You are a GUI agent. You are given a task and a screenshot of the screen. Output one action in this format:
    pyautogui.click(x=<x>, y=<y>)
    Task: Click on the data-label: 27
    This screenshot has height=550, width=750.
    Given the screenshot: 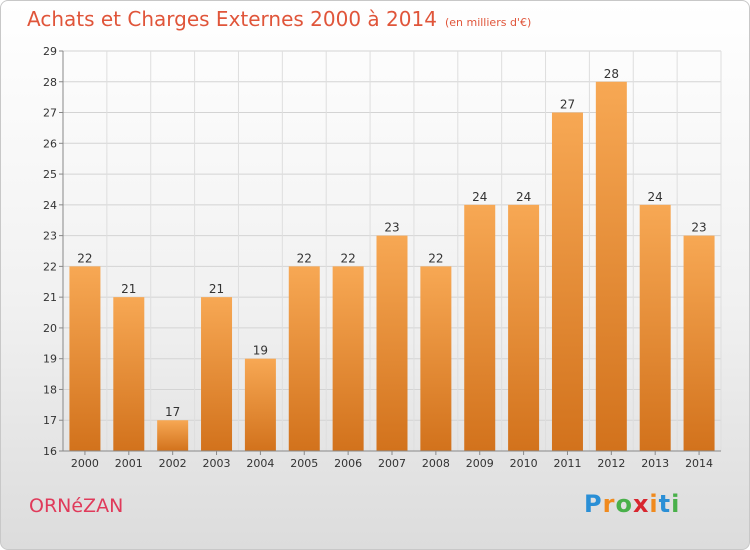 What is the action you would take?
    pyautogui.click(x=567, y=105)
    